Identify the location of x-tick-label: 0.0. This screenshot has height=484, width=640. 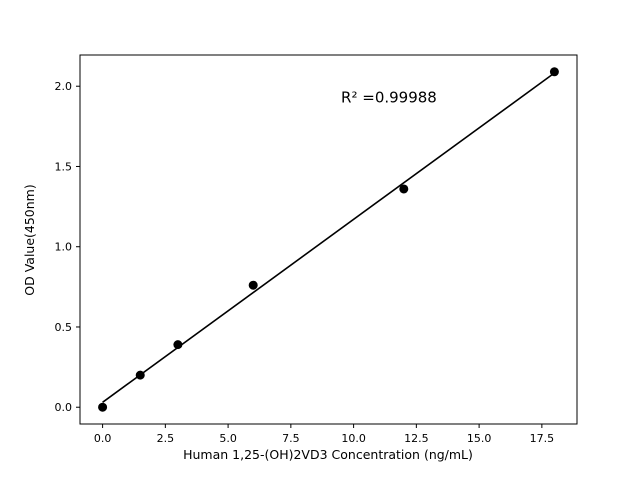
(103, 438).